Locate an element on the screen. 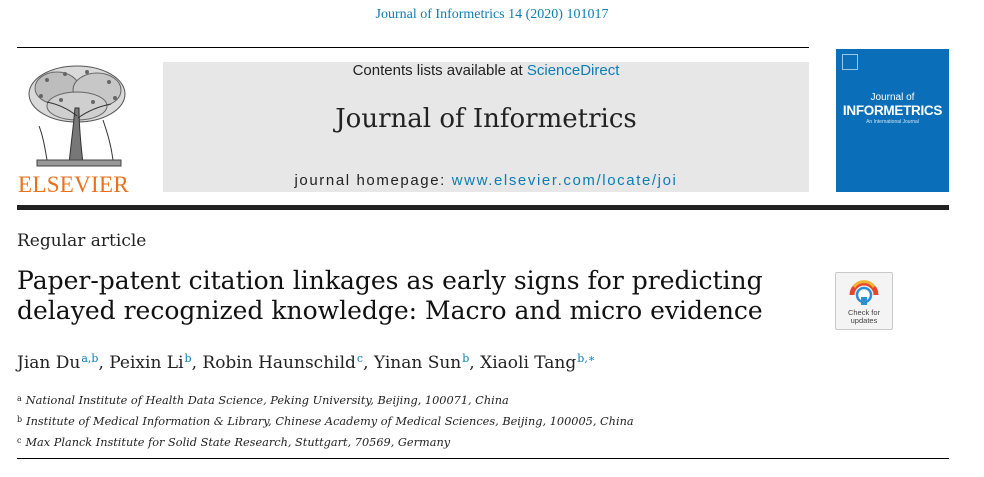 This screenshot has height=477, width=984. affiliation-mark: a is located at coordinates (19, 398).